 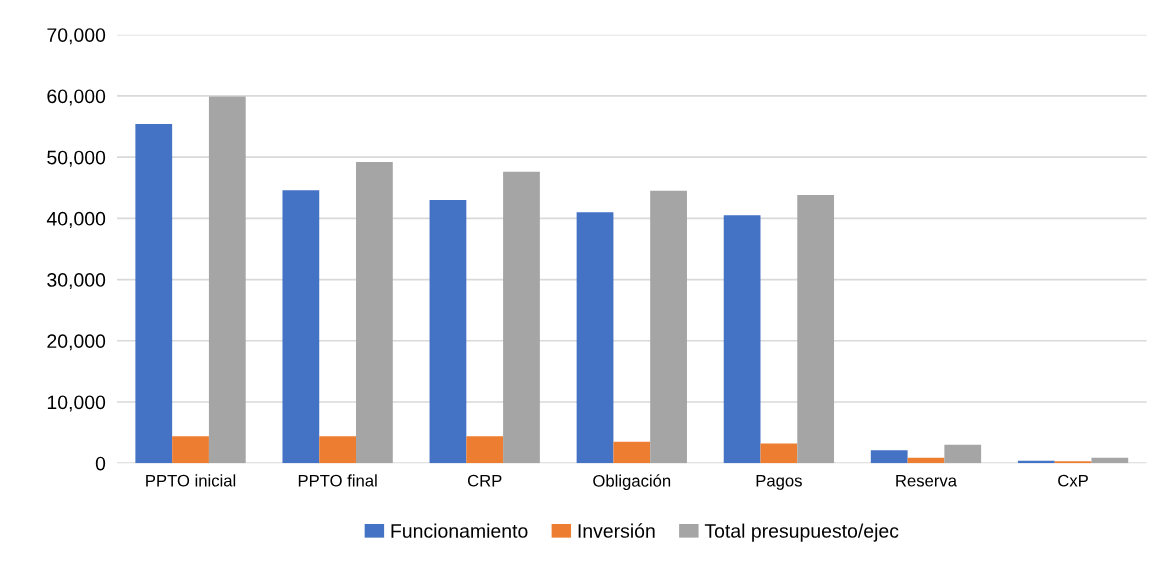 What do you see at coordinates (76, 36) in the screenshot?
I see `y-tick-label: 70,000` at bounding box center [76, 36].